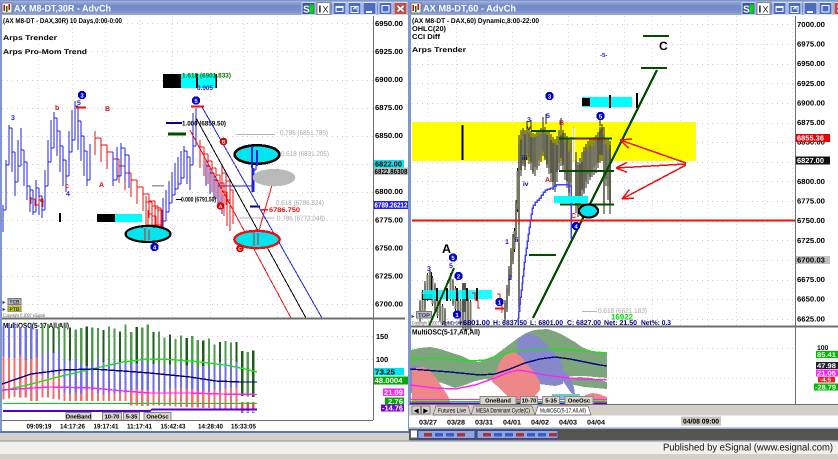  I want to click on svg-text: 6822.86308, so click(391, 171).